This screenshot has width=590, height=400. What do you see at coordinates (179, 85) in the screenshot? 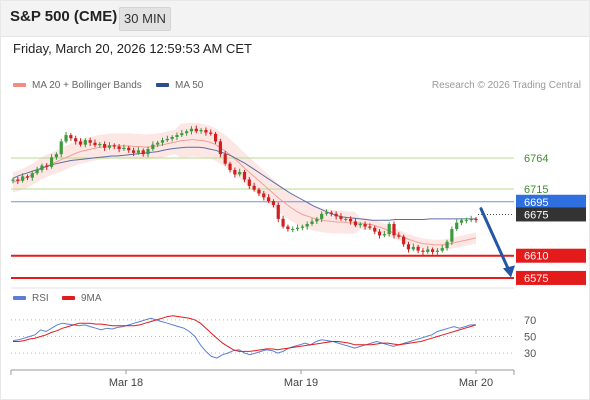
I see `ma50-legend: MA 50` at bounding box center [179, 85].